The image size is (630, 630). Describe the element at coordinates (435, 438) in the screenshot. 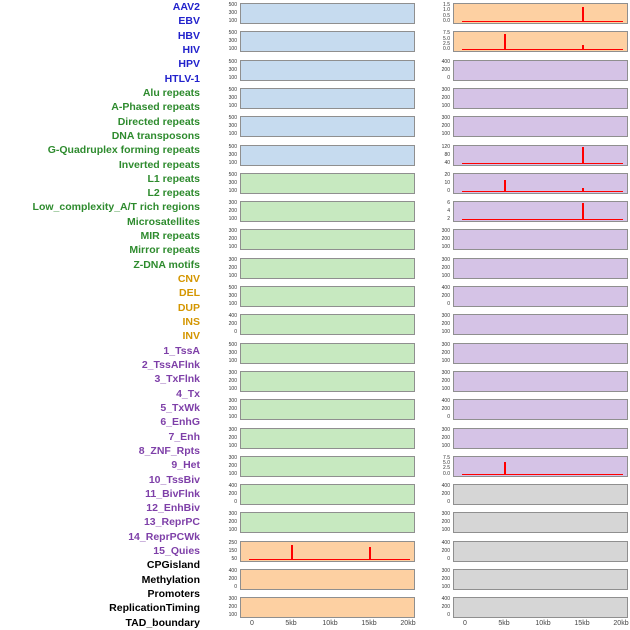

I see `y-axis-ticks-right-14-reprpcwk: 300 200 100` at that location.